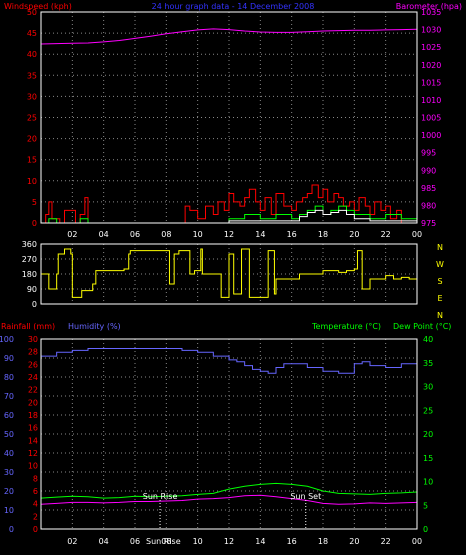 This screenshot has width=466, height=555. I want to click on barometer-axis-label: Barometer (hpa), so click(429, 6).